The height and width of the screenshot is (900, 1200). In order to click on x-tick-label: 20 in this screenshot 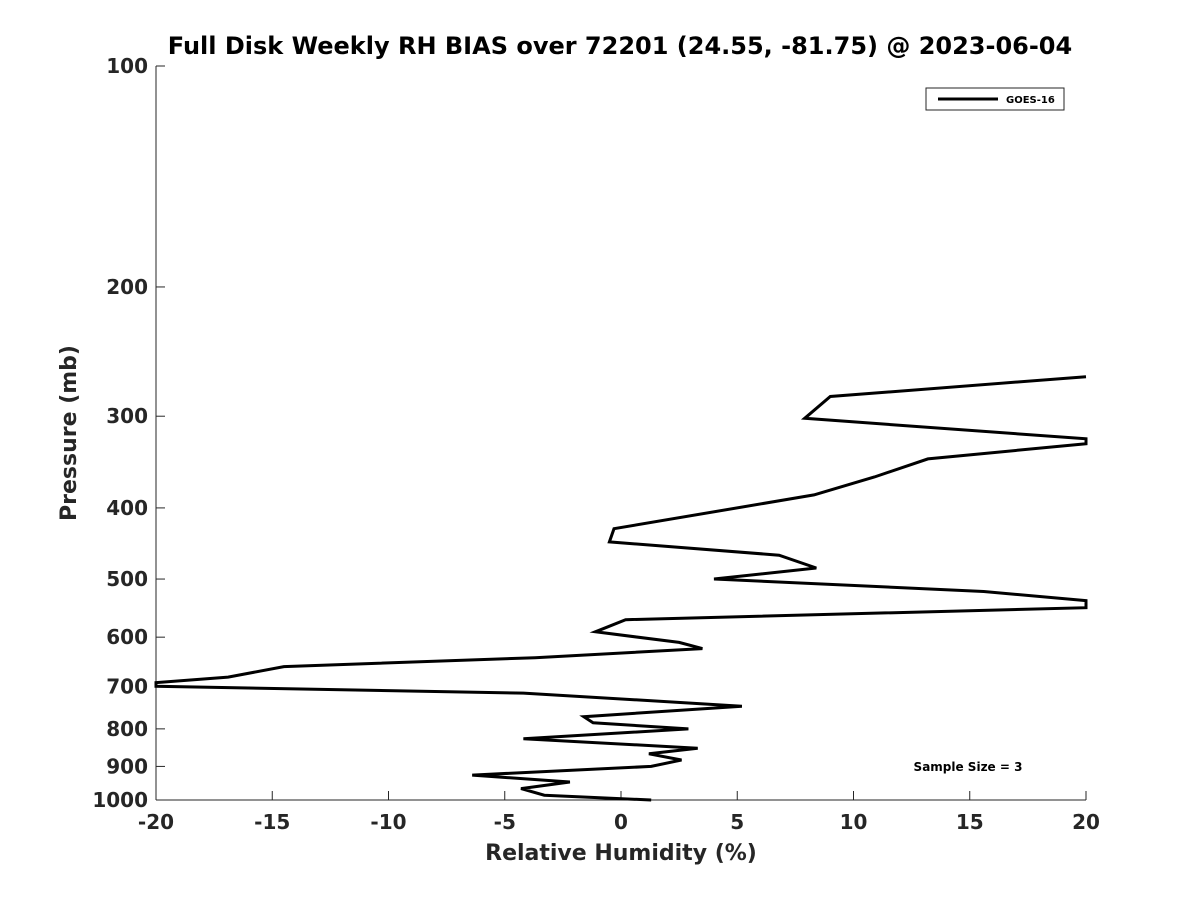, I will do `click(1086, 822)`.